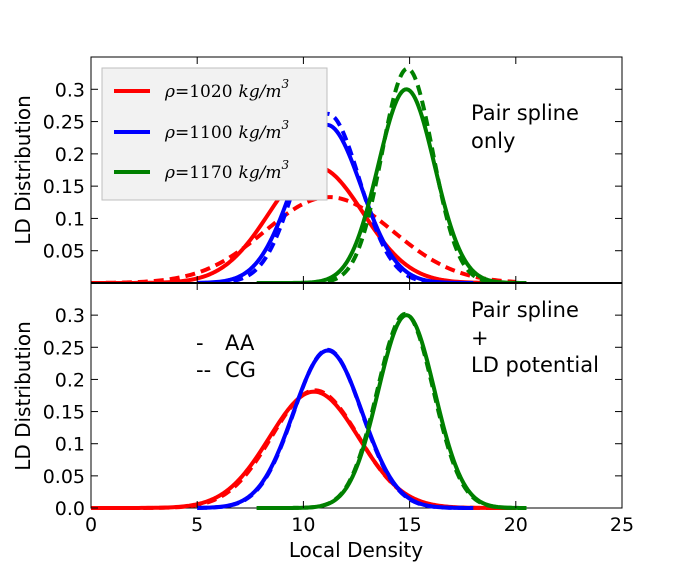  I want to click on top-annotation-line-1: Pair spline, so click(525, 113).